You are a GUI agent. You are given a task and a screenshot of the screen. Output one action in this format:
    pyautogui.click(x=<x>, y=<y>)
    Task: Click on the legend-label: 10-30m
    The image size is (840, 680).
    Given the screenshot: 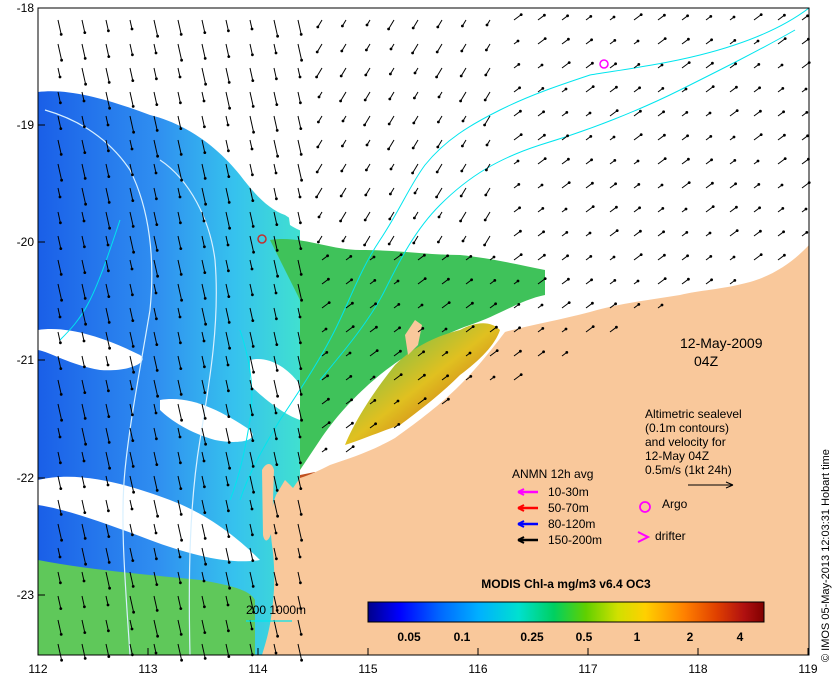 What is the action you would take?
    pyautogui.click(x=568, y=492)
    